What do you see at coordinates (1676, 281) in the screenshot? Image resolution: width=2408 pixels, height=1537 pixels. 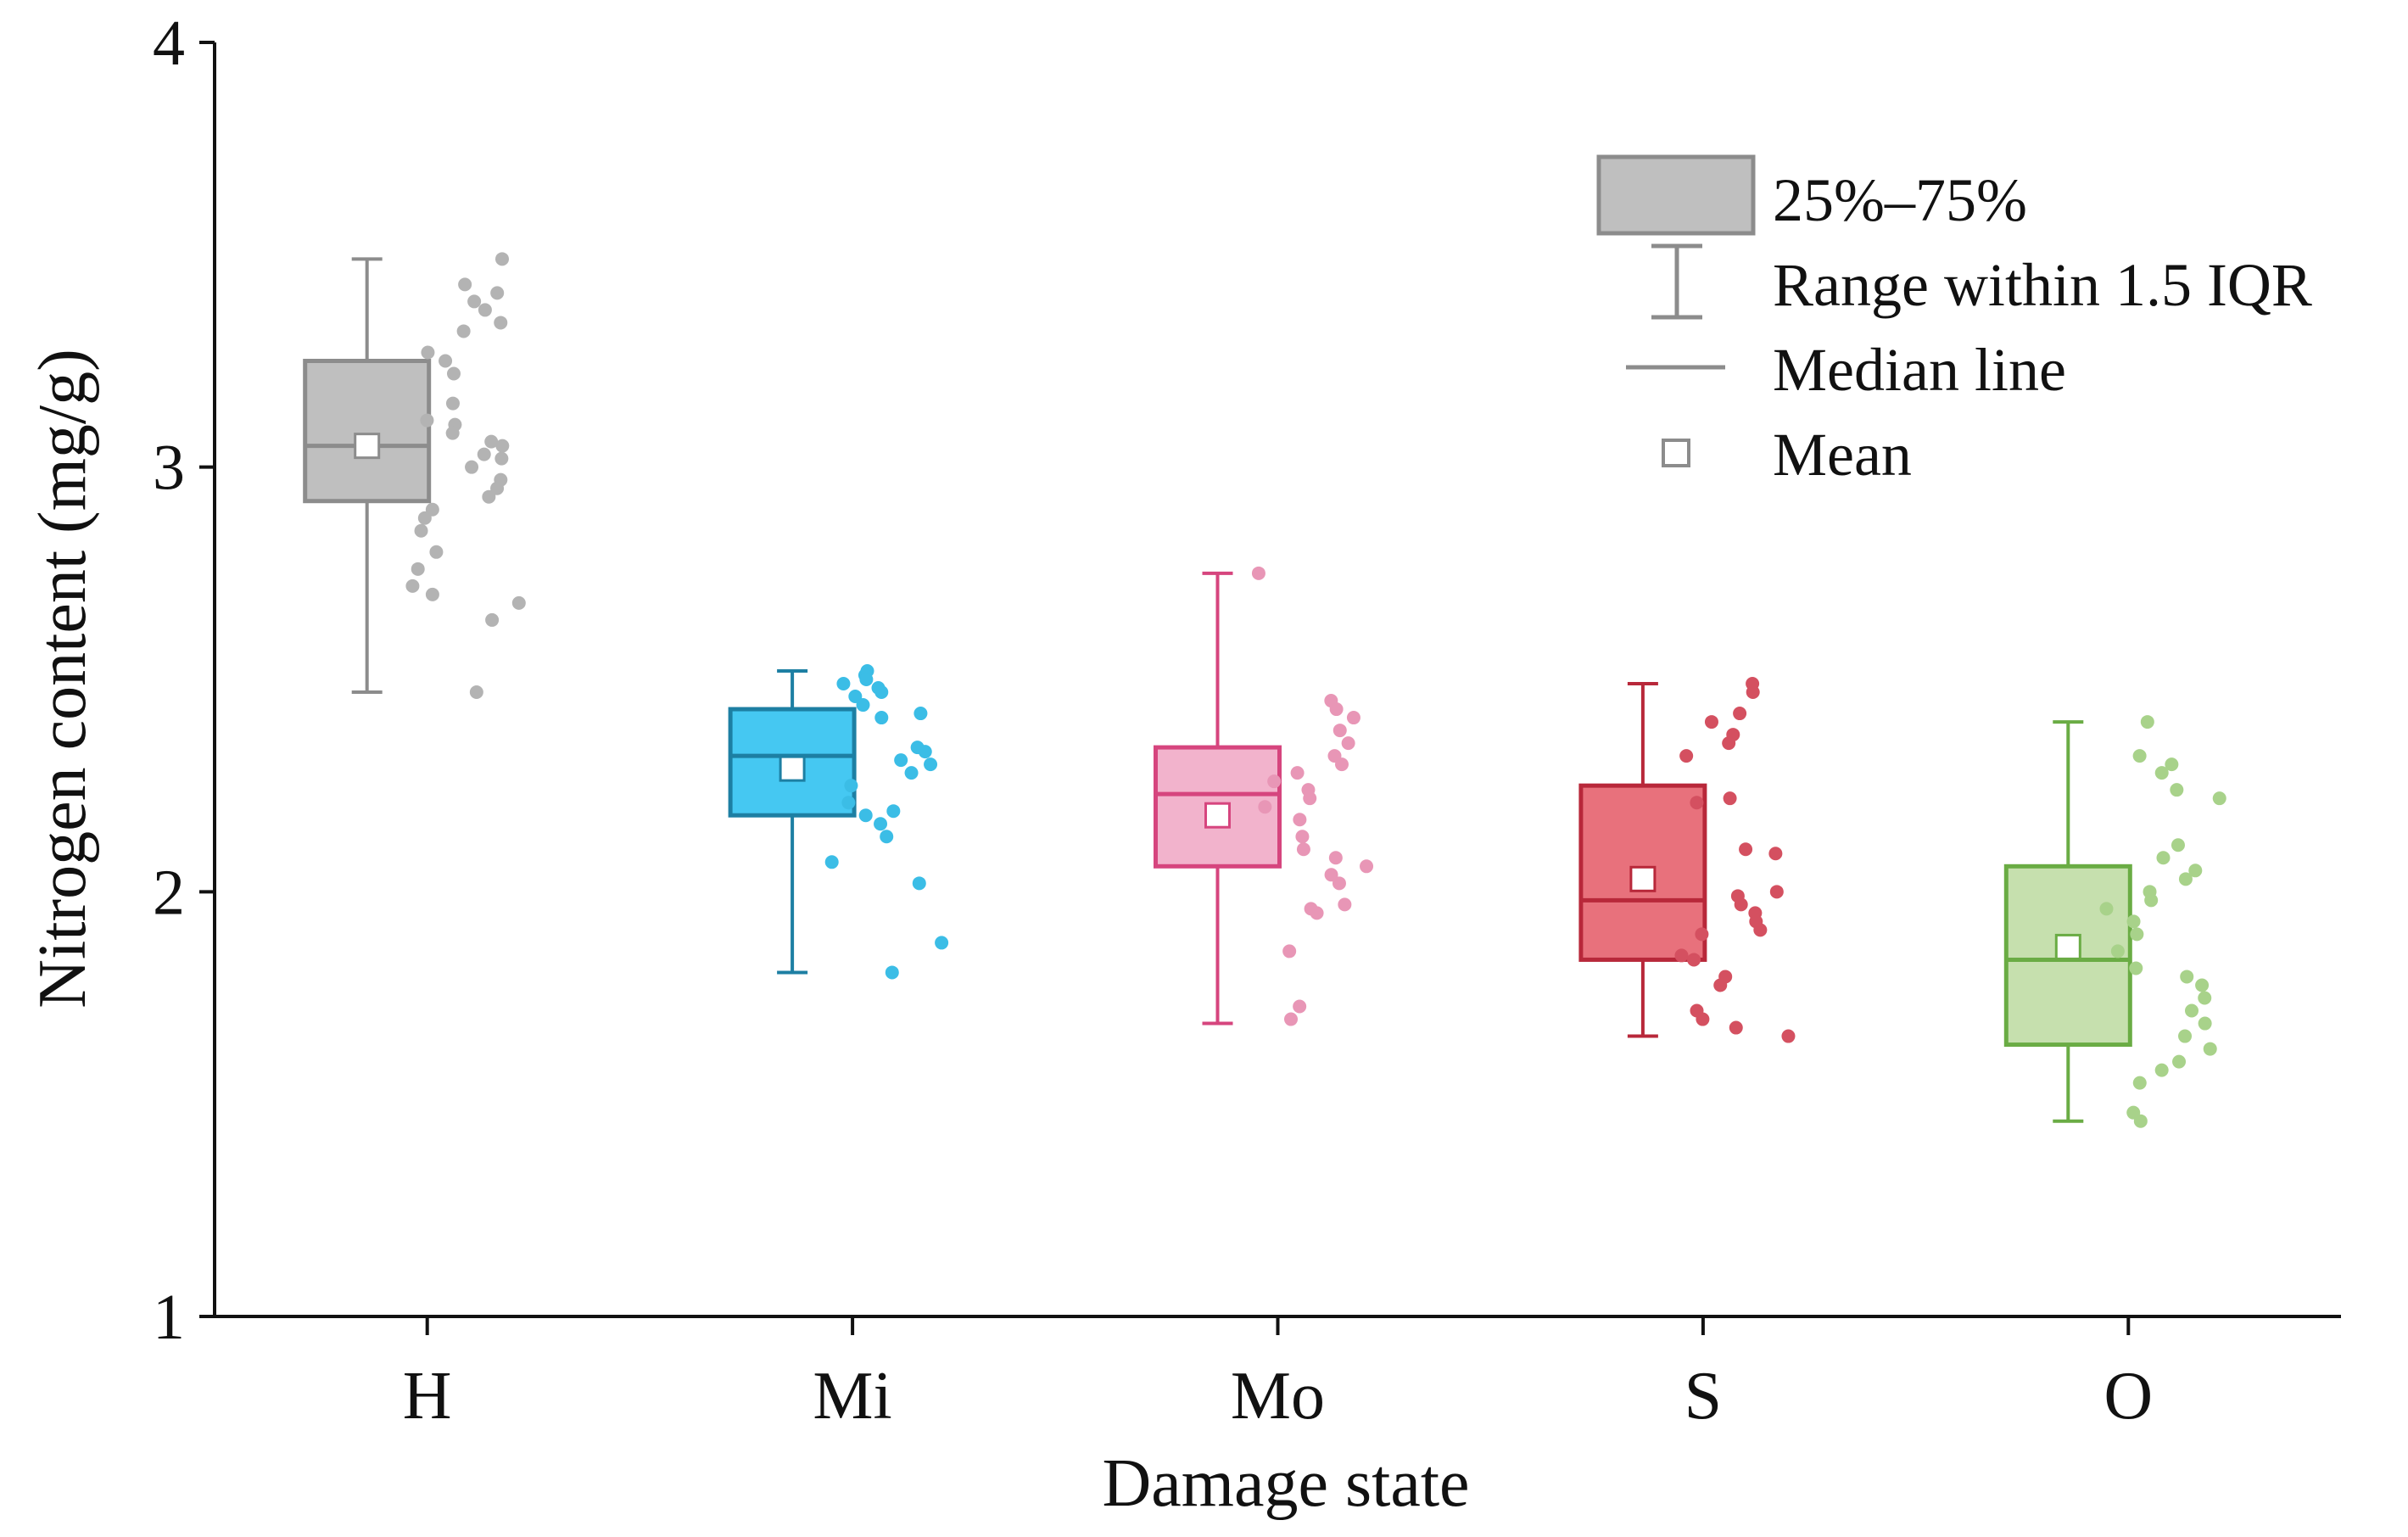 I see `legend-whisker-symbol` at bounding box center [1676, 281].